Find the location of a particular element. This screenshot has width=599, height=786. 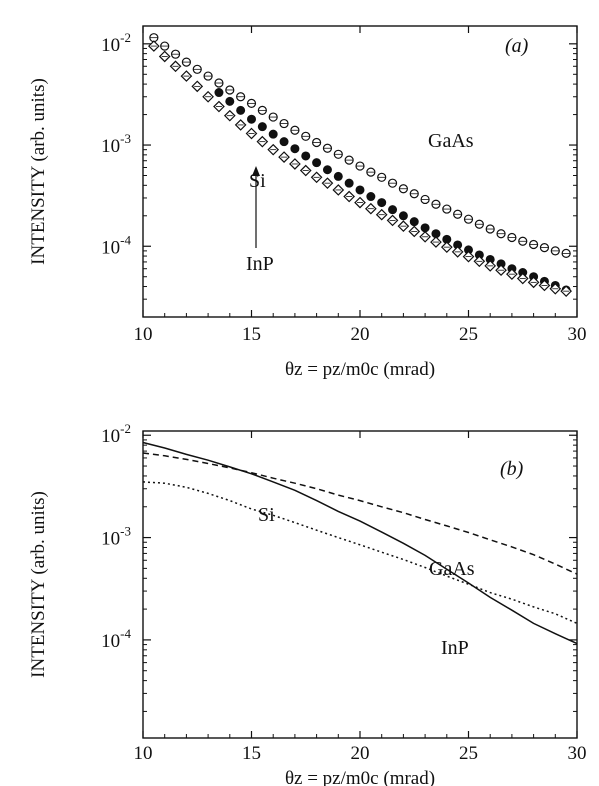

panel-label: (b) is located at coordinates (512, 469).